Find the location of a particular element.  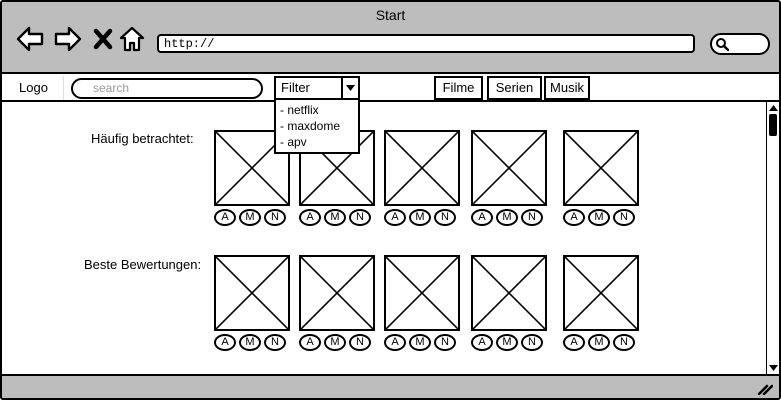

site-search-input: search is located at coordinates (167, 88).